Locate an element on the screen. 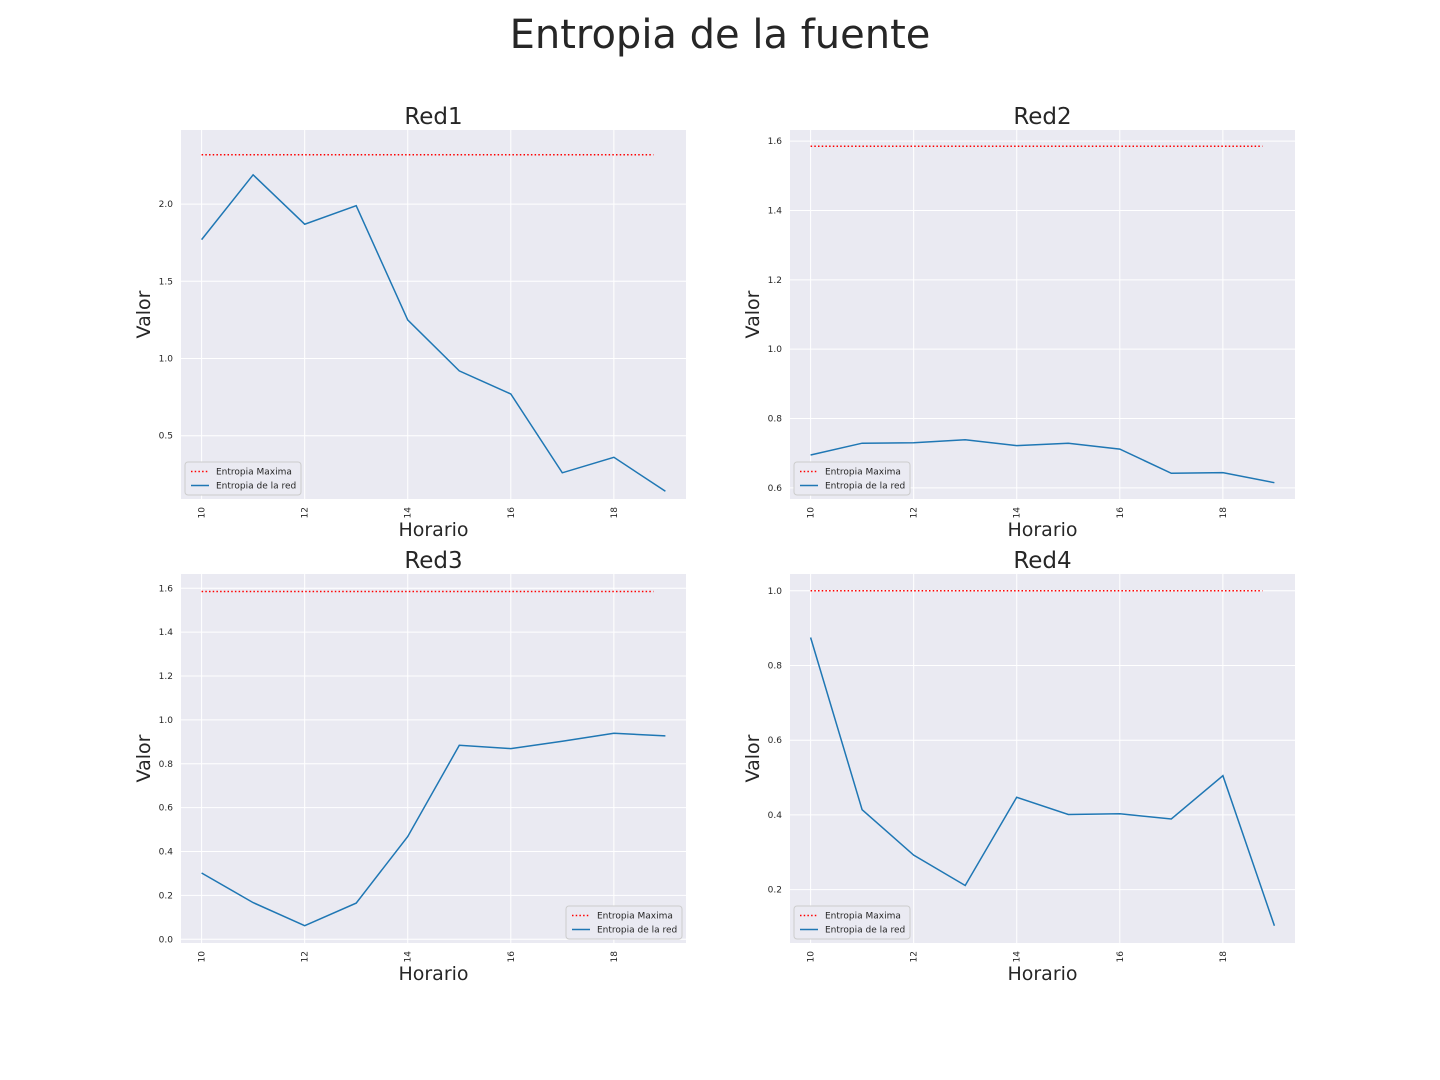 The height and width of the screenshot is (1080, 1440). y-tick-label: 0.0 is located at coordinates (166, 940).